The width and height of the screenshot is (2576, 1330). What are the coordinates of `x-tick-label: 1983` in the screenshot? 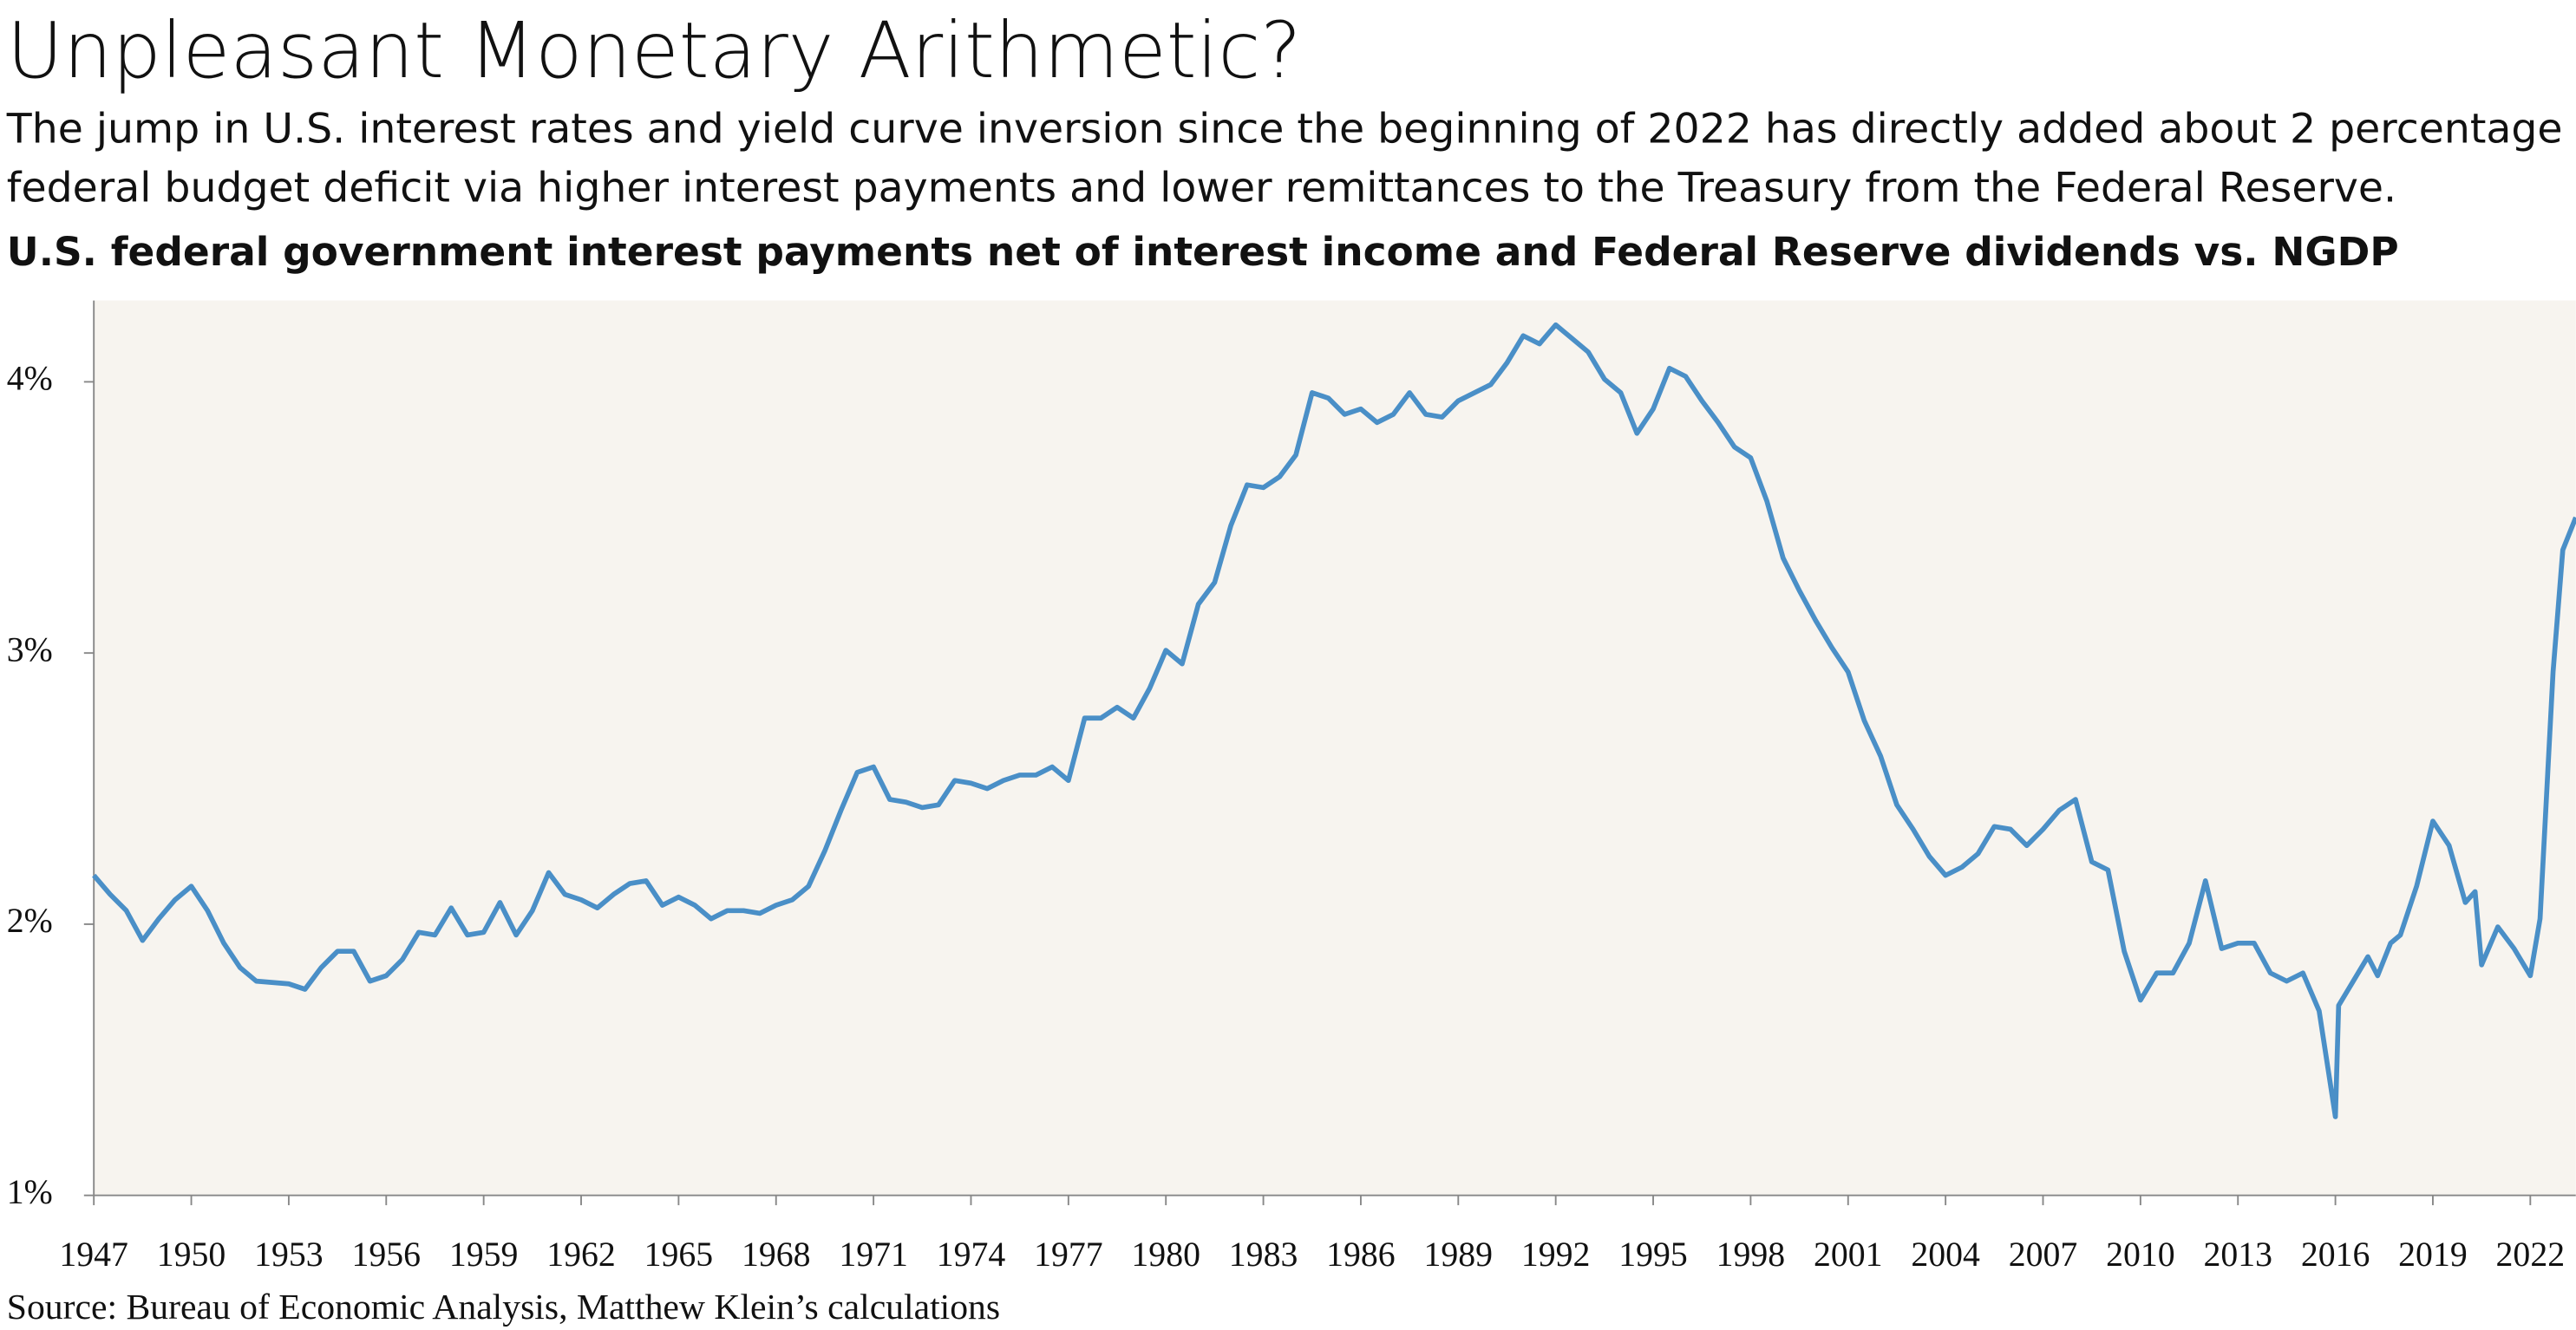 It's located at (1263, 1254).